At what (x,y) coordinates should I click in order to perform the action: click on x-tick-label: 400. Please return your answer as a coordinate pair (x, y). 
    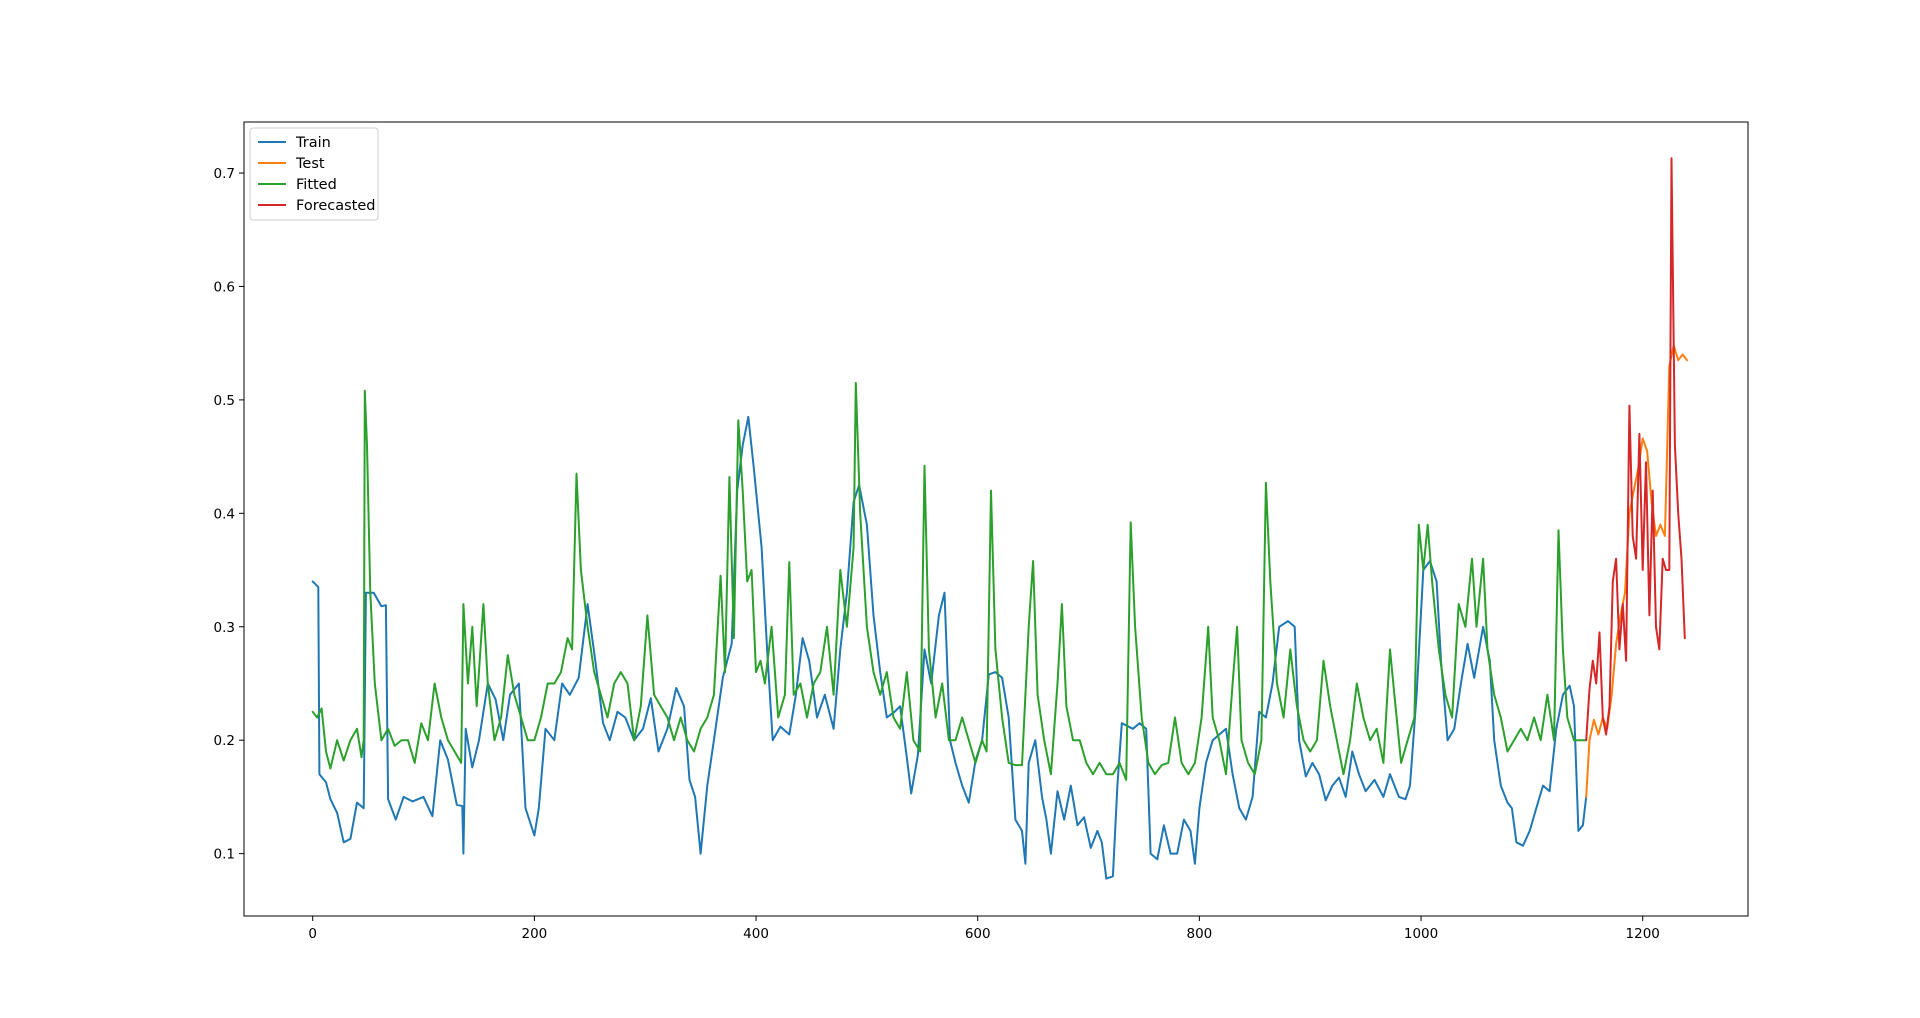
    Looking at the image, I should click on (756, 934).